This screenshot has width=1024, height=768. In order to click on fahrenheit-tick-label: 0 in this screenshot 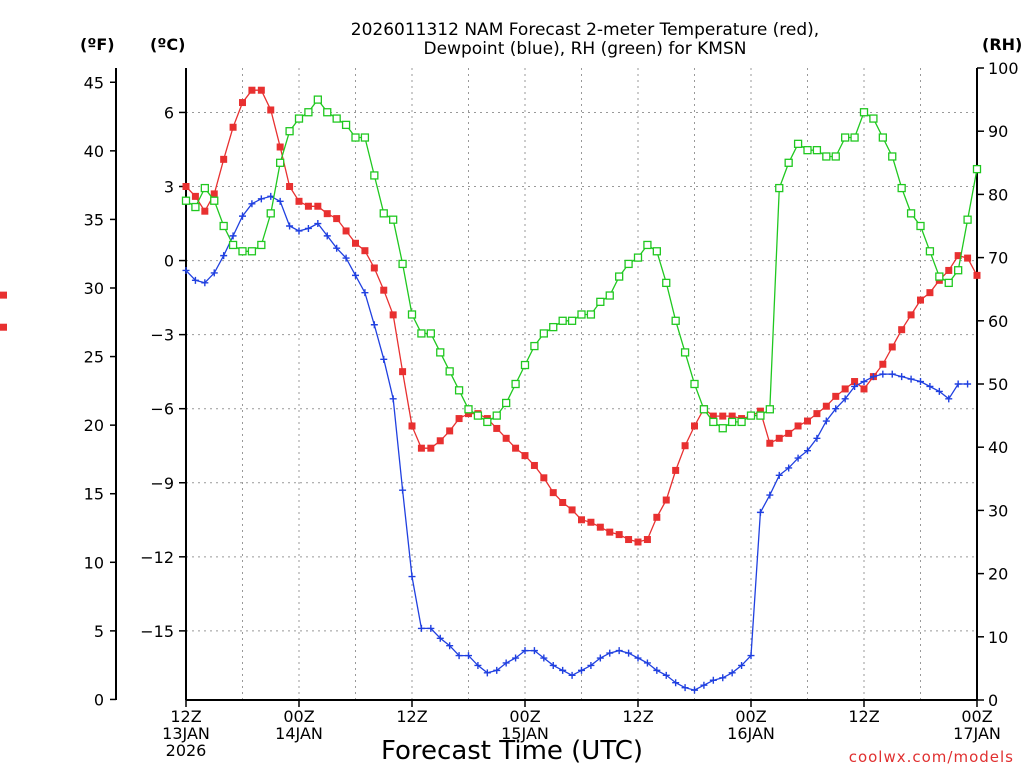, I will do `click(99, 699)`.